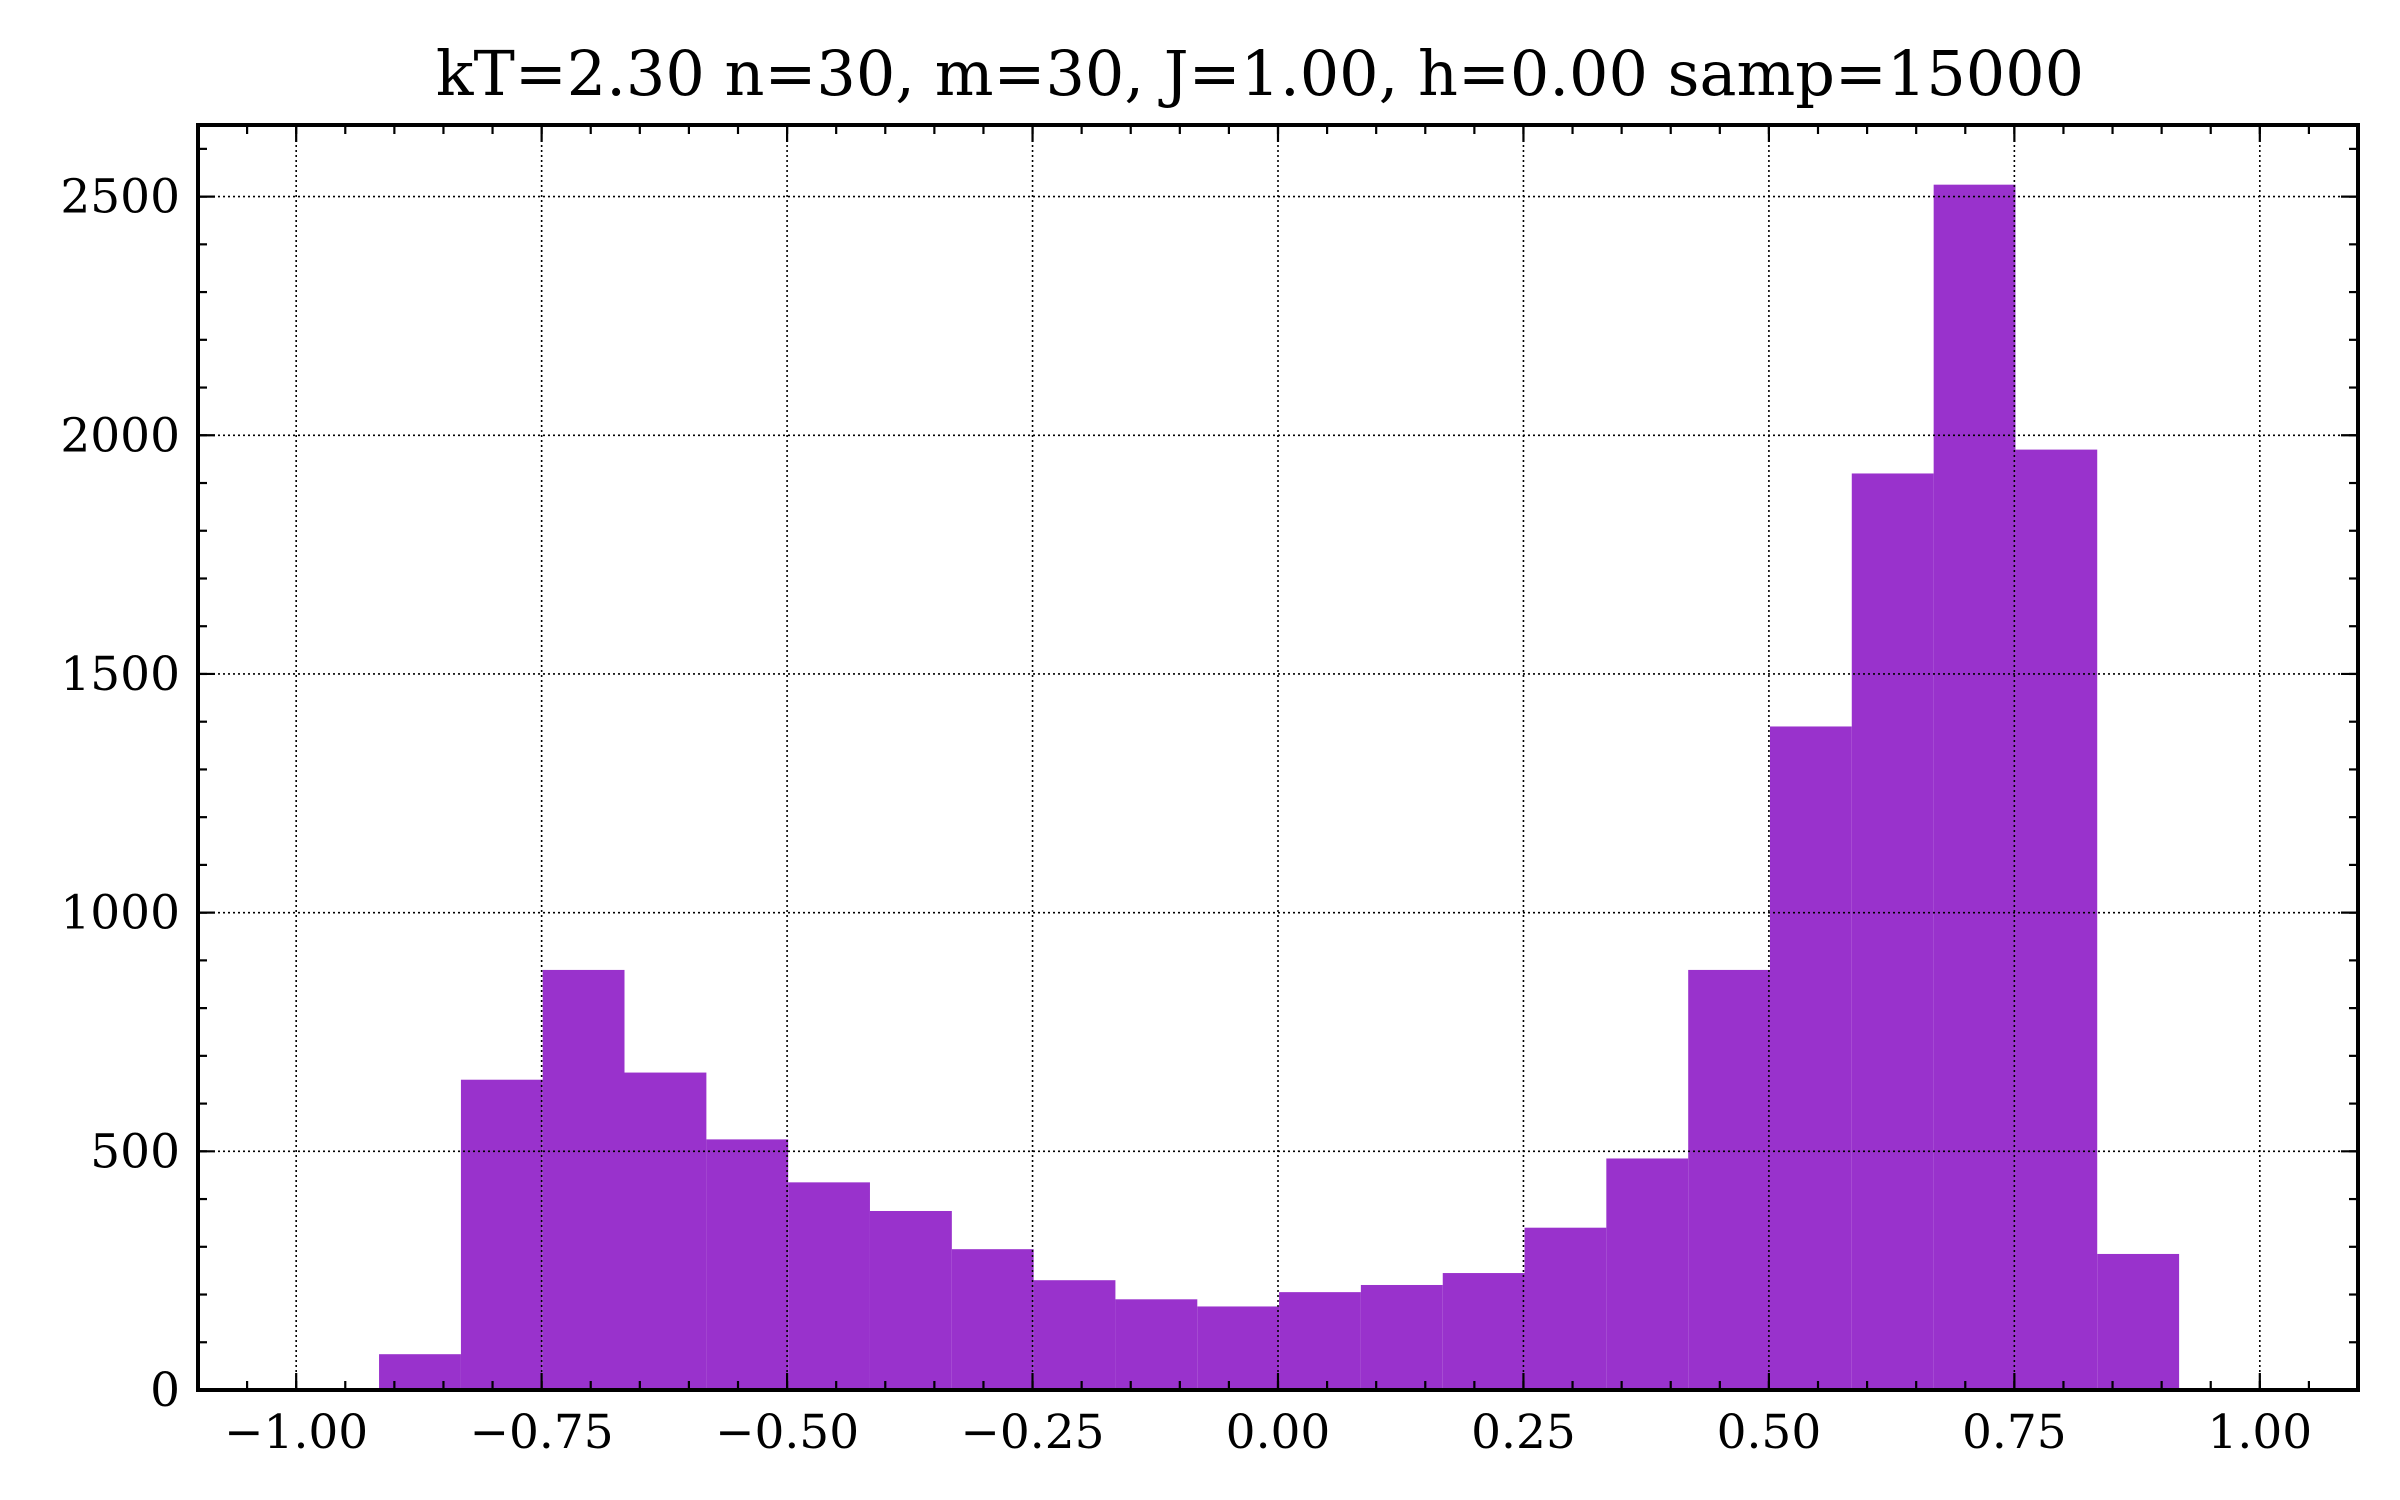 This screenshot has height=1500, width=2400. Describe the element at coordinates (787, 1432) in the screenshot. I see `x-tick-label: −0.50` at that location.